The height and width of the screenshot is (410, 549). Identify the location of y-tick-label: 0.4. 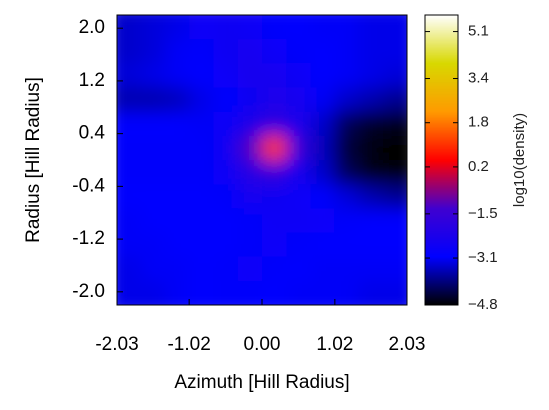
(92, 133).